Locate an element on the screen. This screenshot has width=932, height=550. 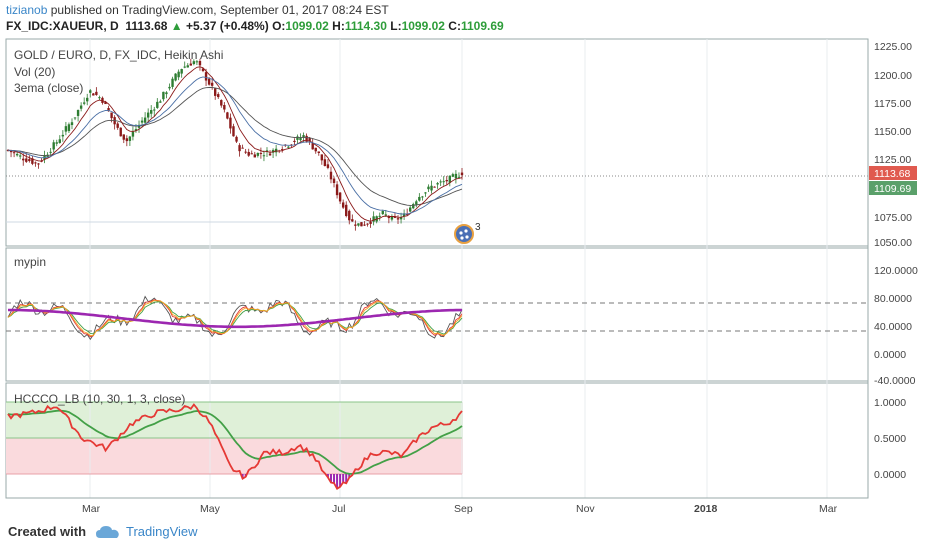
close-price-badge-text: 1109.69 is located at coordinates (892, 189).